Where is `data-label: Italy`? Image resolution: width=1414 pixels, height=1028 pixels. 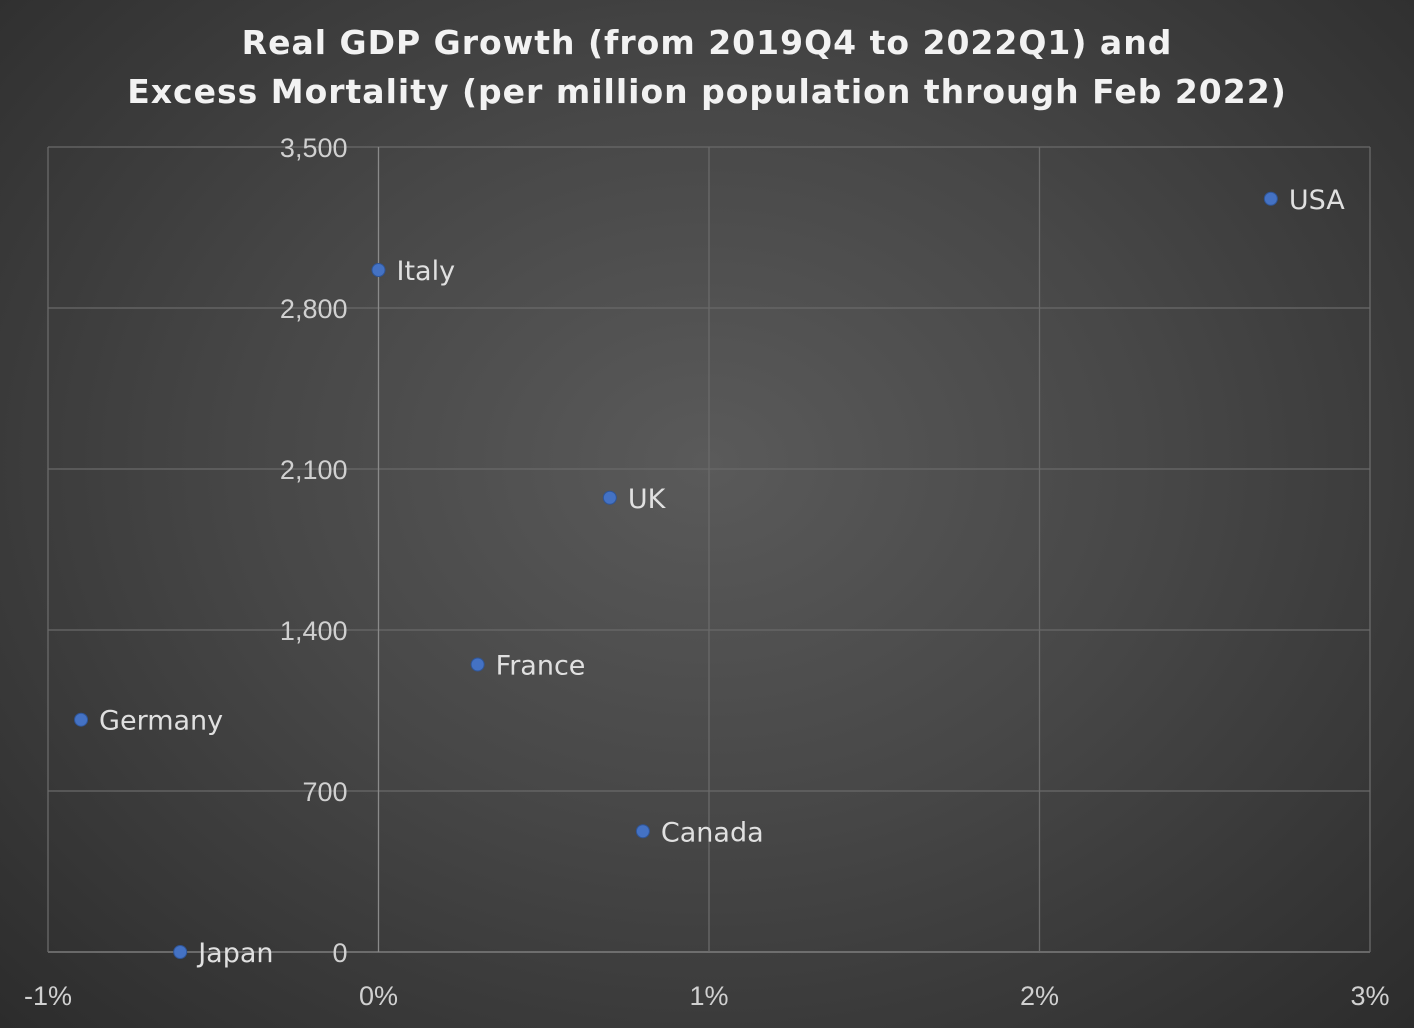
data-label: Italy is located at coordinates (426, 271).